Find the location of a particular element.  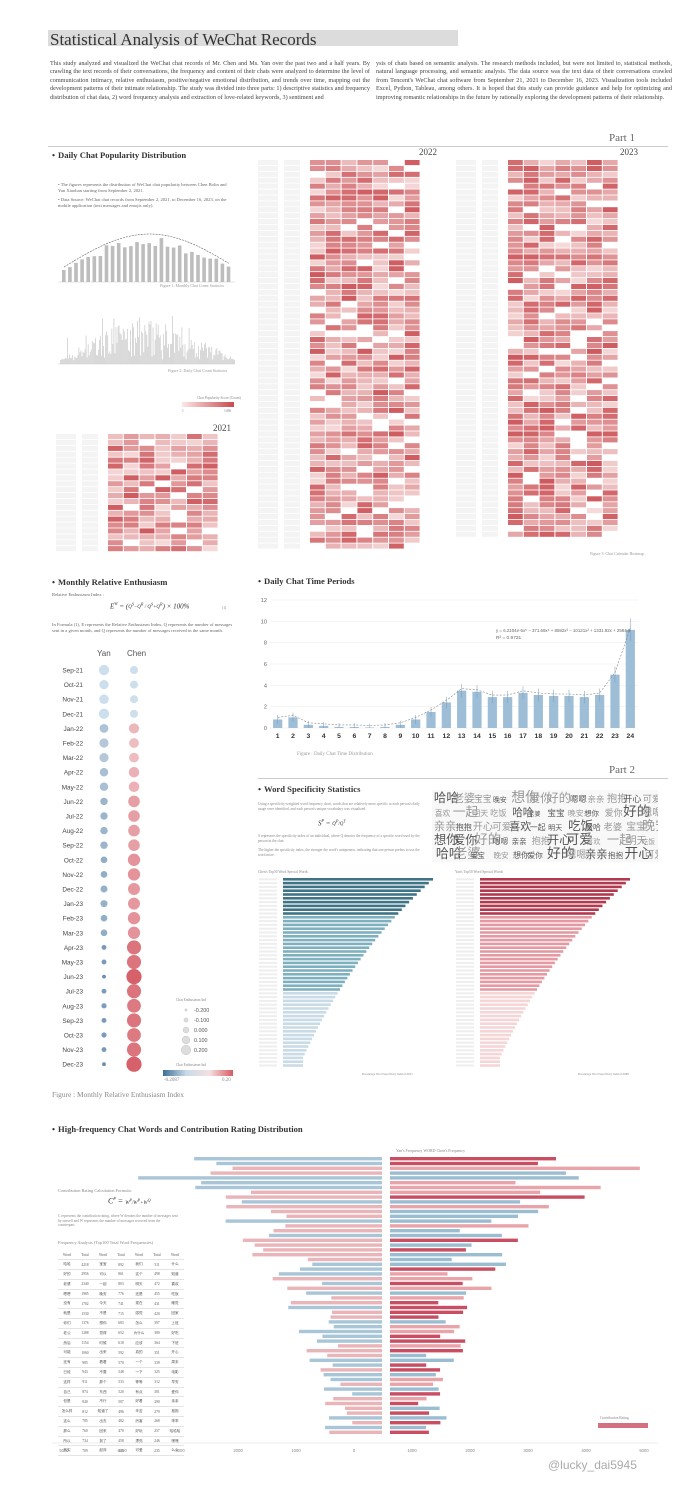

monthly-bar is located at coordinates (216, 270).